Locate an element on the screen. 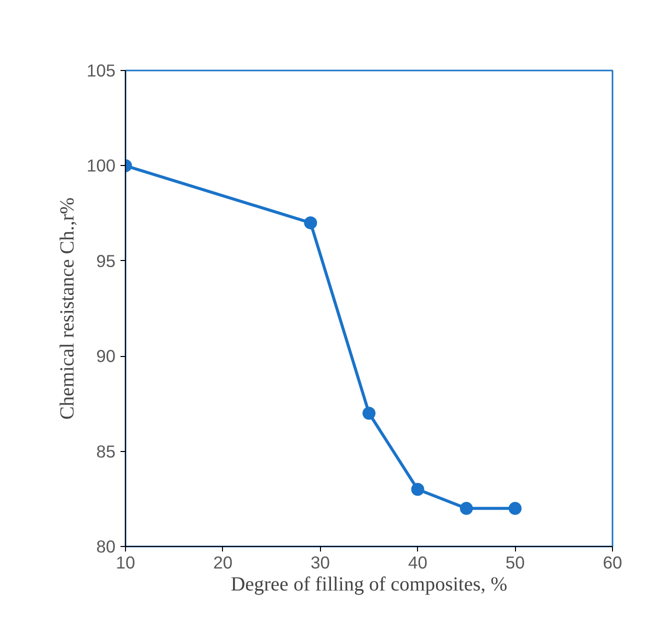 The width and height of the screenshot is (667, 621). x-tick-label: 60 is located at coordinates (612, 562).